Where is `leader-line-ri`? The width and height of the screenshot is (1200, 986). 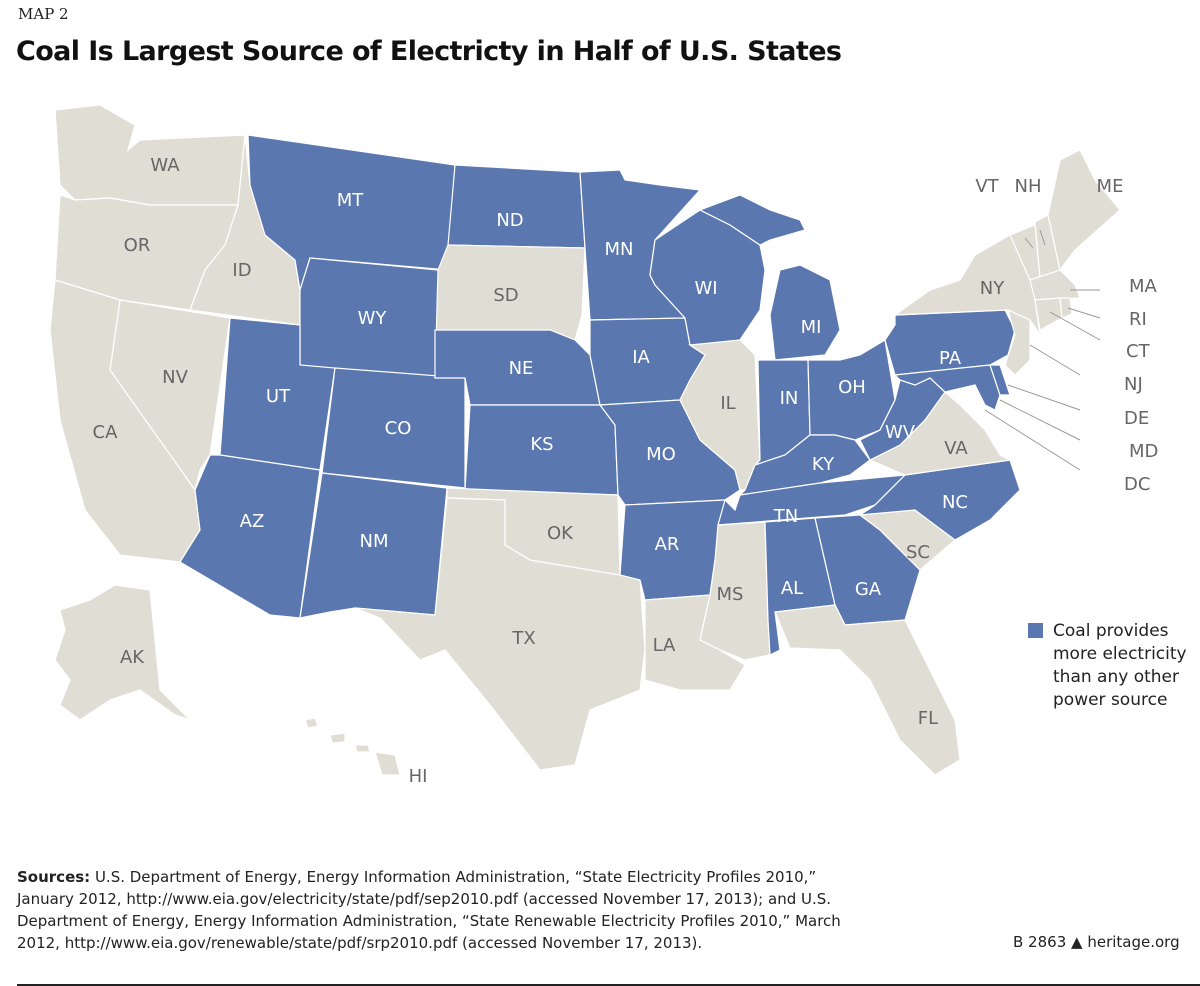 leader-line-ri is located at coordinates (1084, 313).